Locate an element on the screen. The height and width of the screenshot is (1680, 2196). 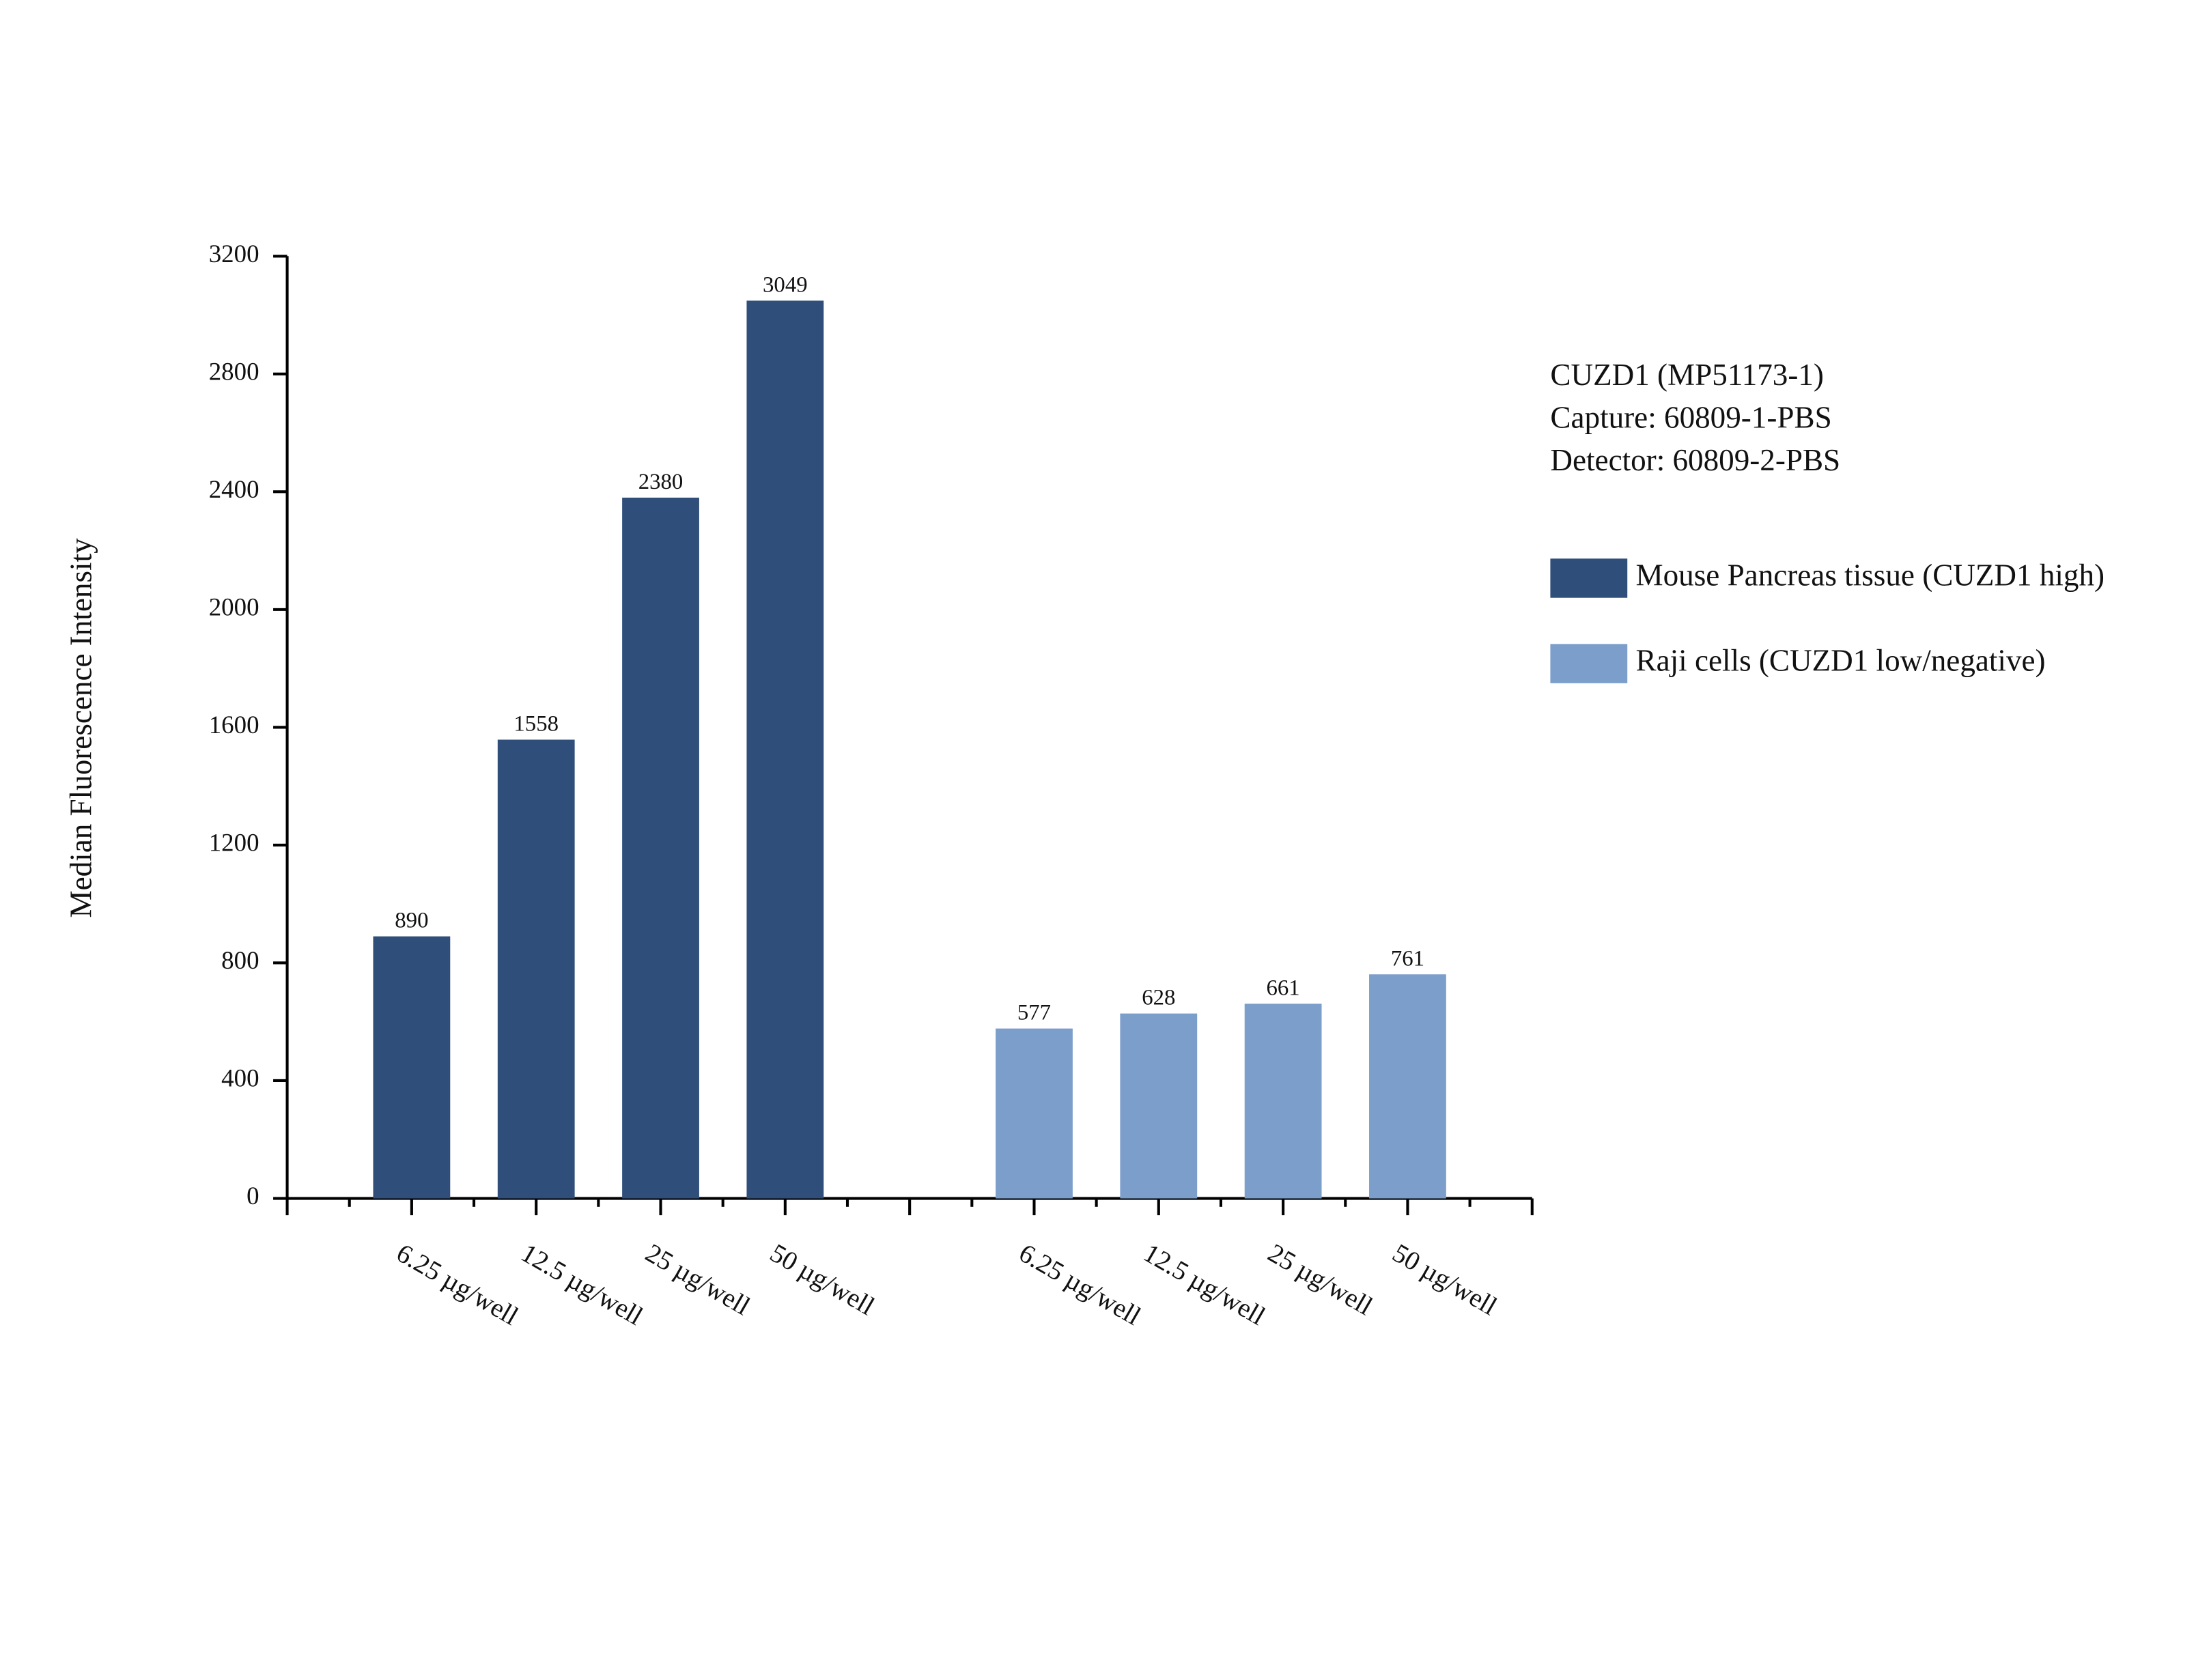
legend-label: Mouse Pancreas tissue (CUZD1 high) is located at coordinates (1870, 575).